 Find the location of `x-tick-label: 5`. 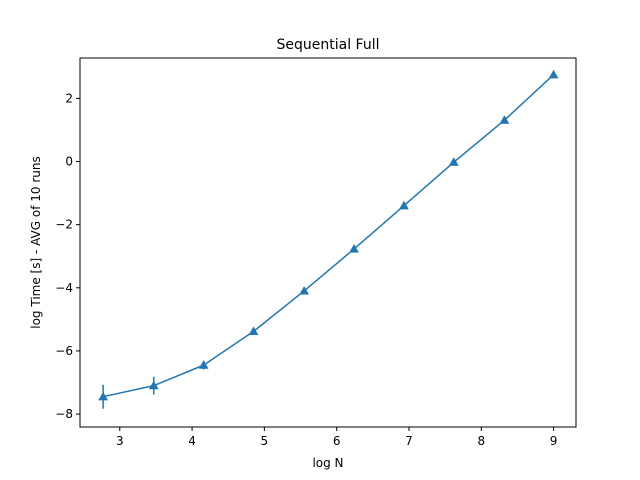

x-tick-label: 5 is located at coordinates (265, 441).